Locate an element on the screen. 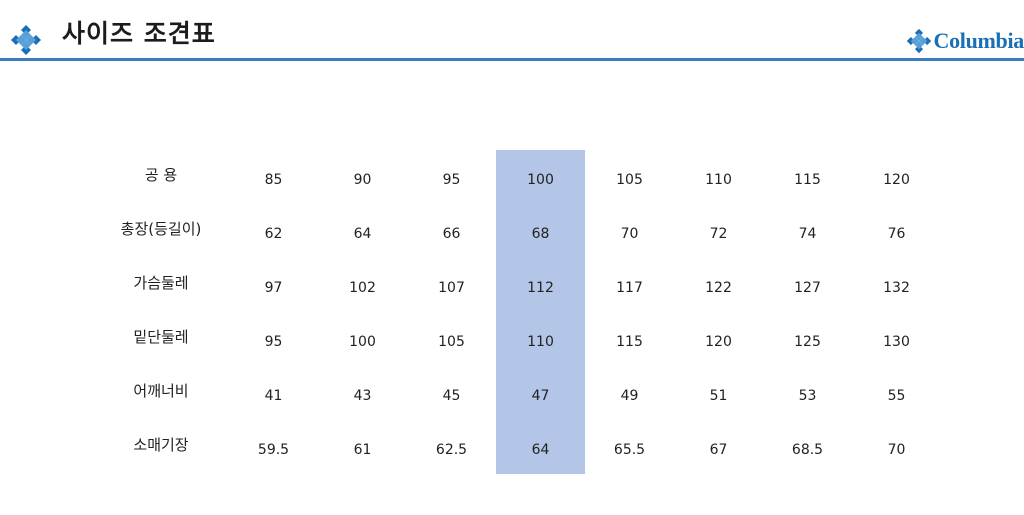 This screenshot has height=515, width=1024. table-row: 소매기장 59.5 61 62.5 64 65.5 67 68.5 70 is located at coordinates (517, 447).